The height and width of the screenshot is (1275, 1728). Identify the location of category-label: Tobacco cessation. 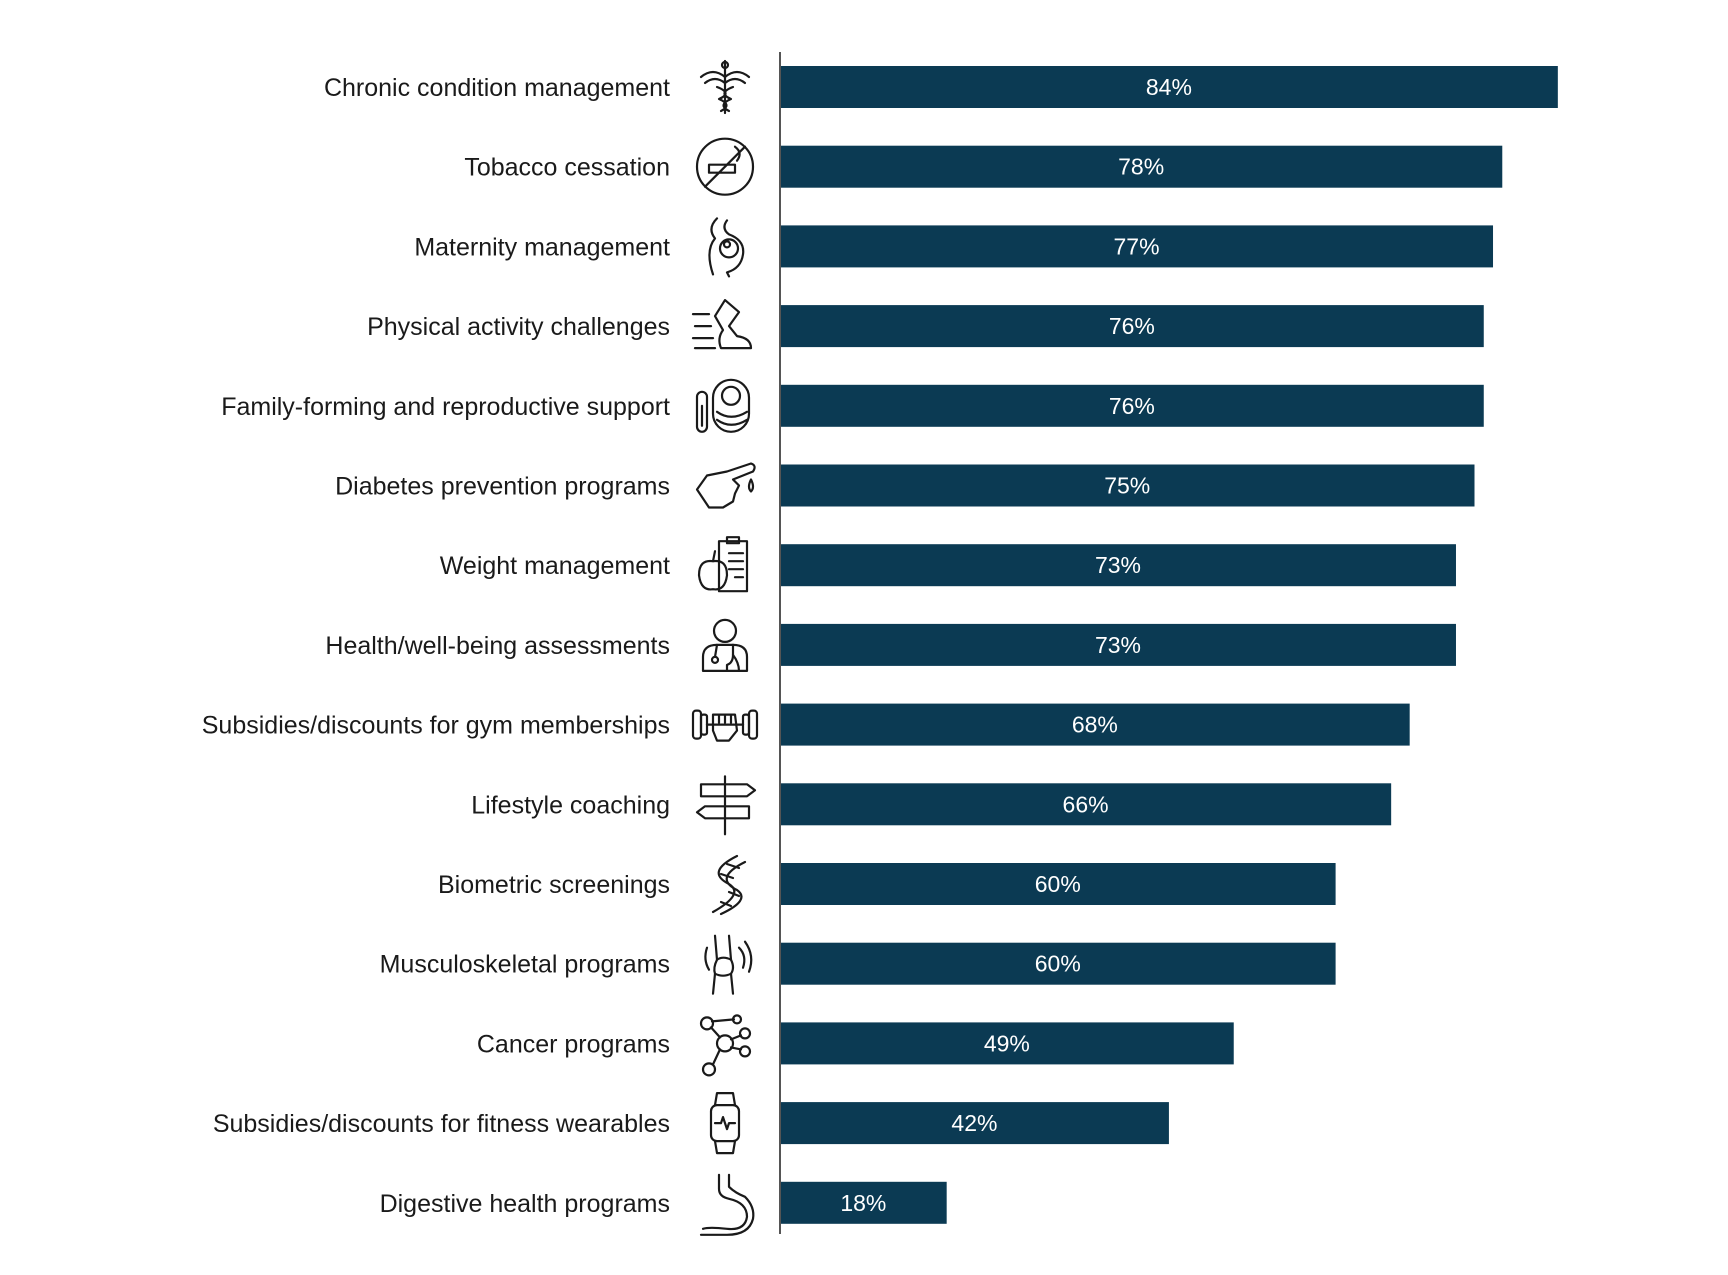
(567, 168).